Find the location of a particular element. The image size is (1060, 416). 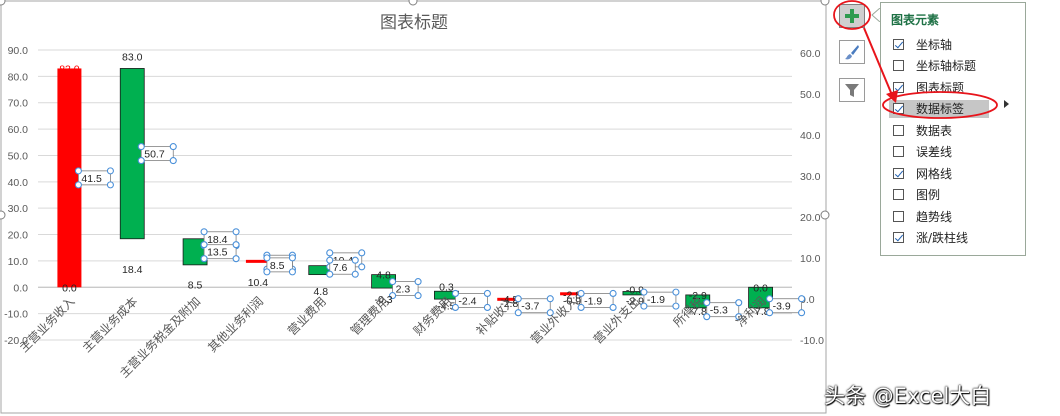

panel-pointer-icon is located at coordinates (875, 15).